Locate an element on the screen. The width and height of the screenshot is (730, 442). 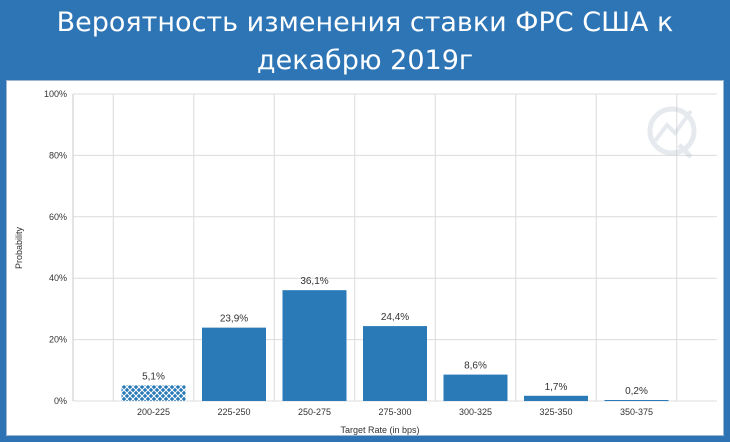
x-tick-label-225-250: 225-250 is located at coordinates (233, 412).